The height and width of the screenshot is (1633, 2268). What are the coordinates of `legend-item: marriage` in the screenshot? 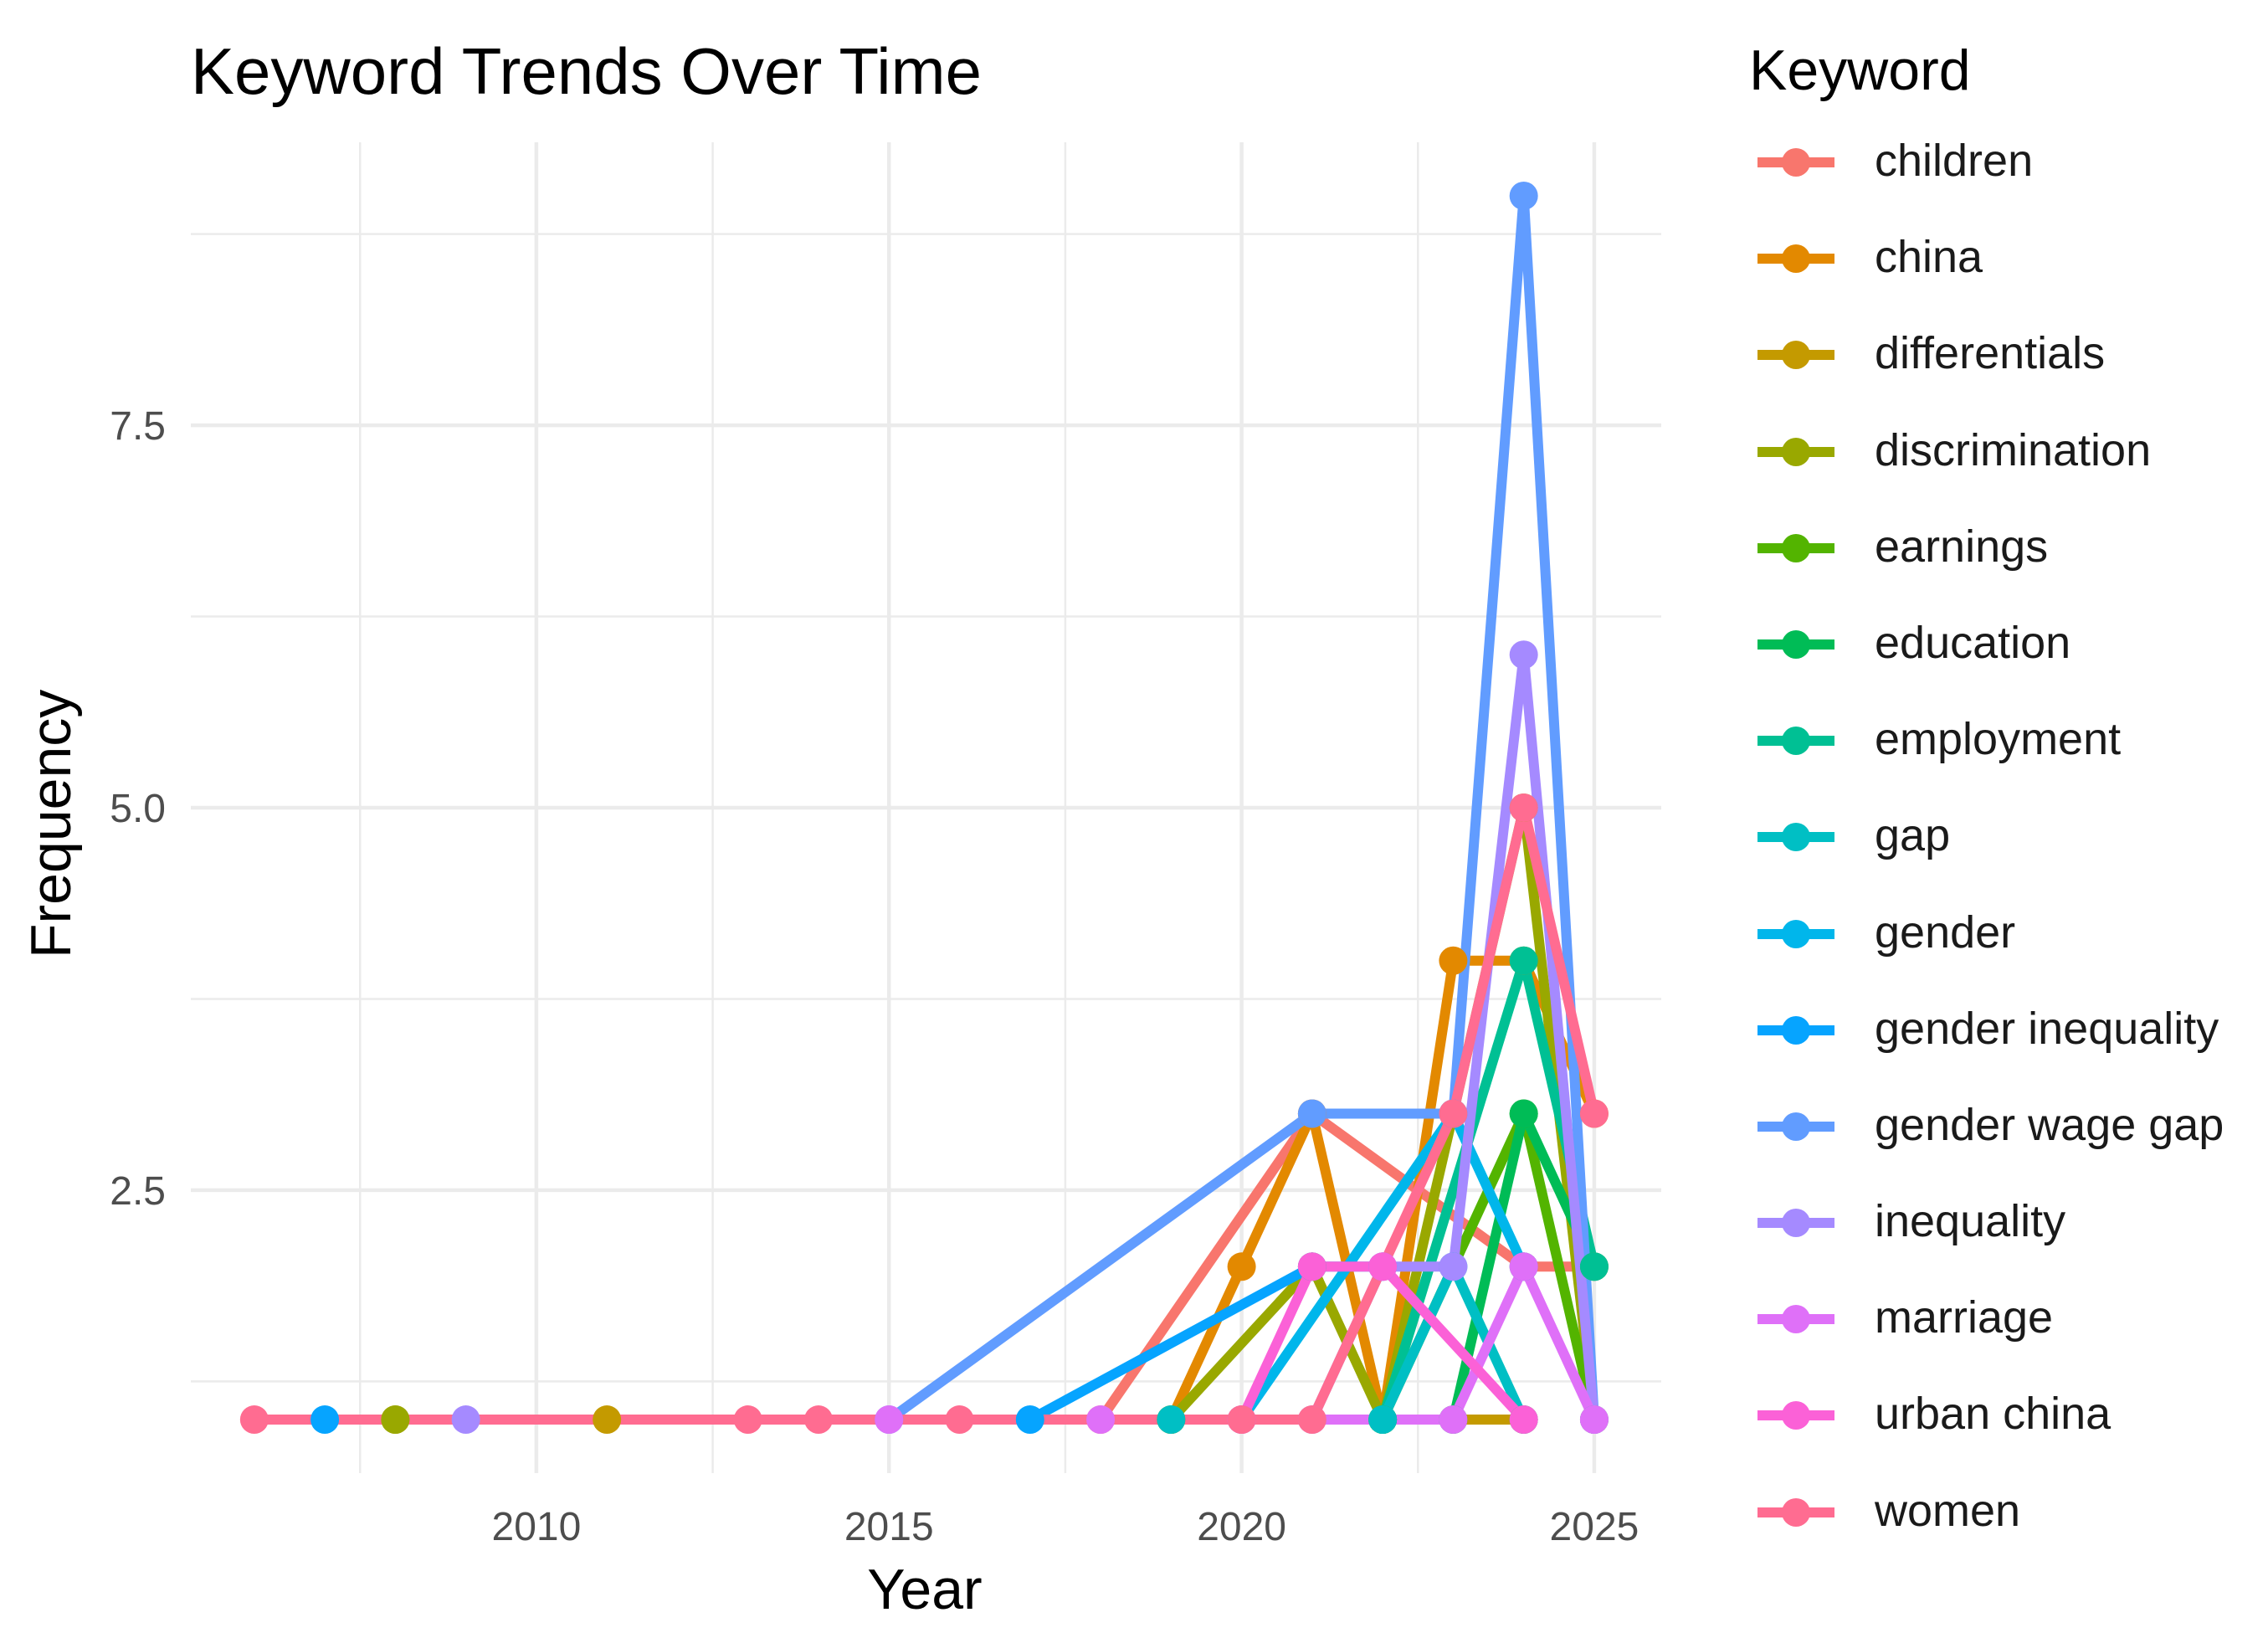 It's located at (1901, 1323).